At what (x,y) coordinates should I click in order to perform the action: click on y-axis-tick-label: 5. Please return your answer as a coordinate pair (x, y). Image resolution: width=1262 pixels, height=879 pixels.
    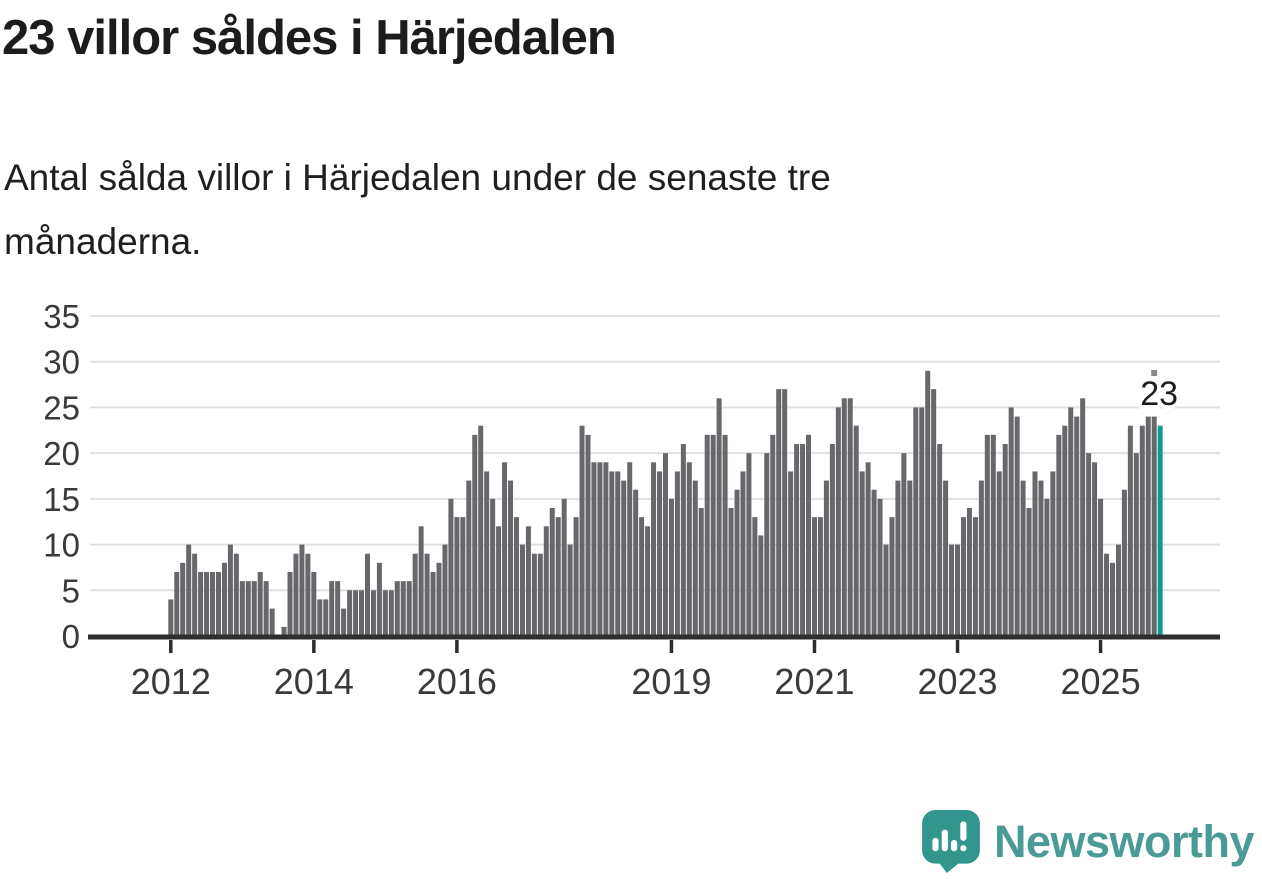
    Looking at the image, I should click on (71, 590).